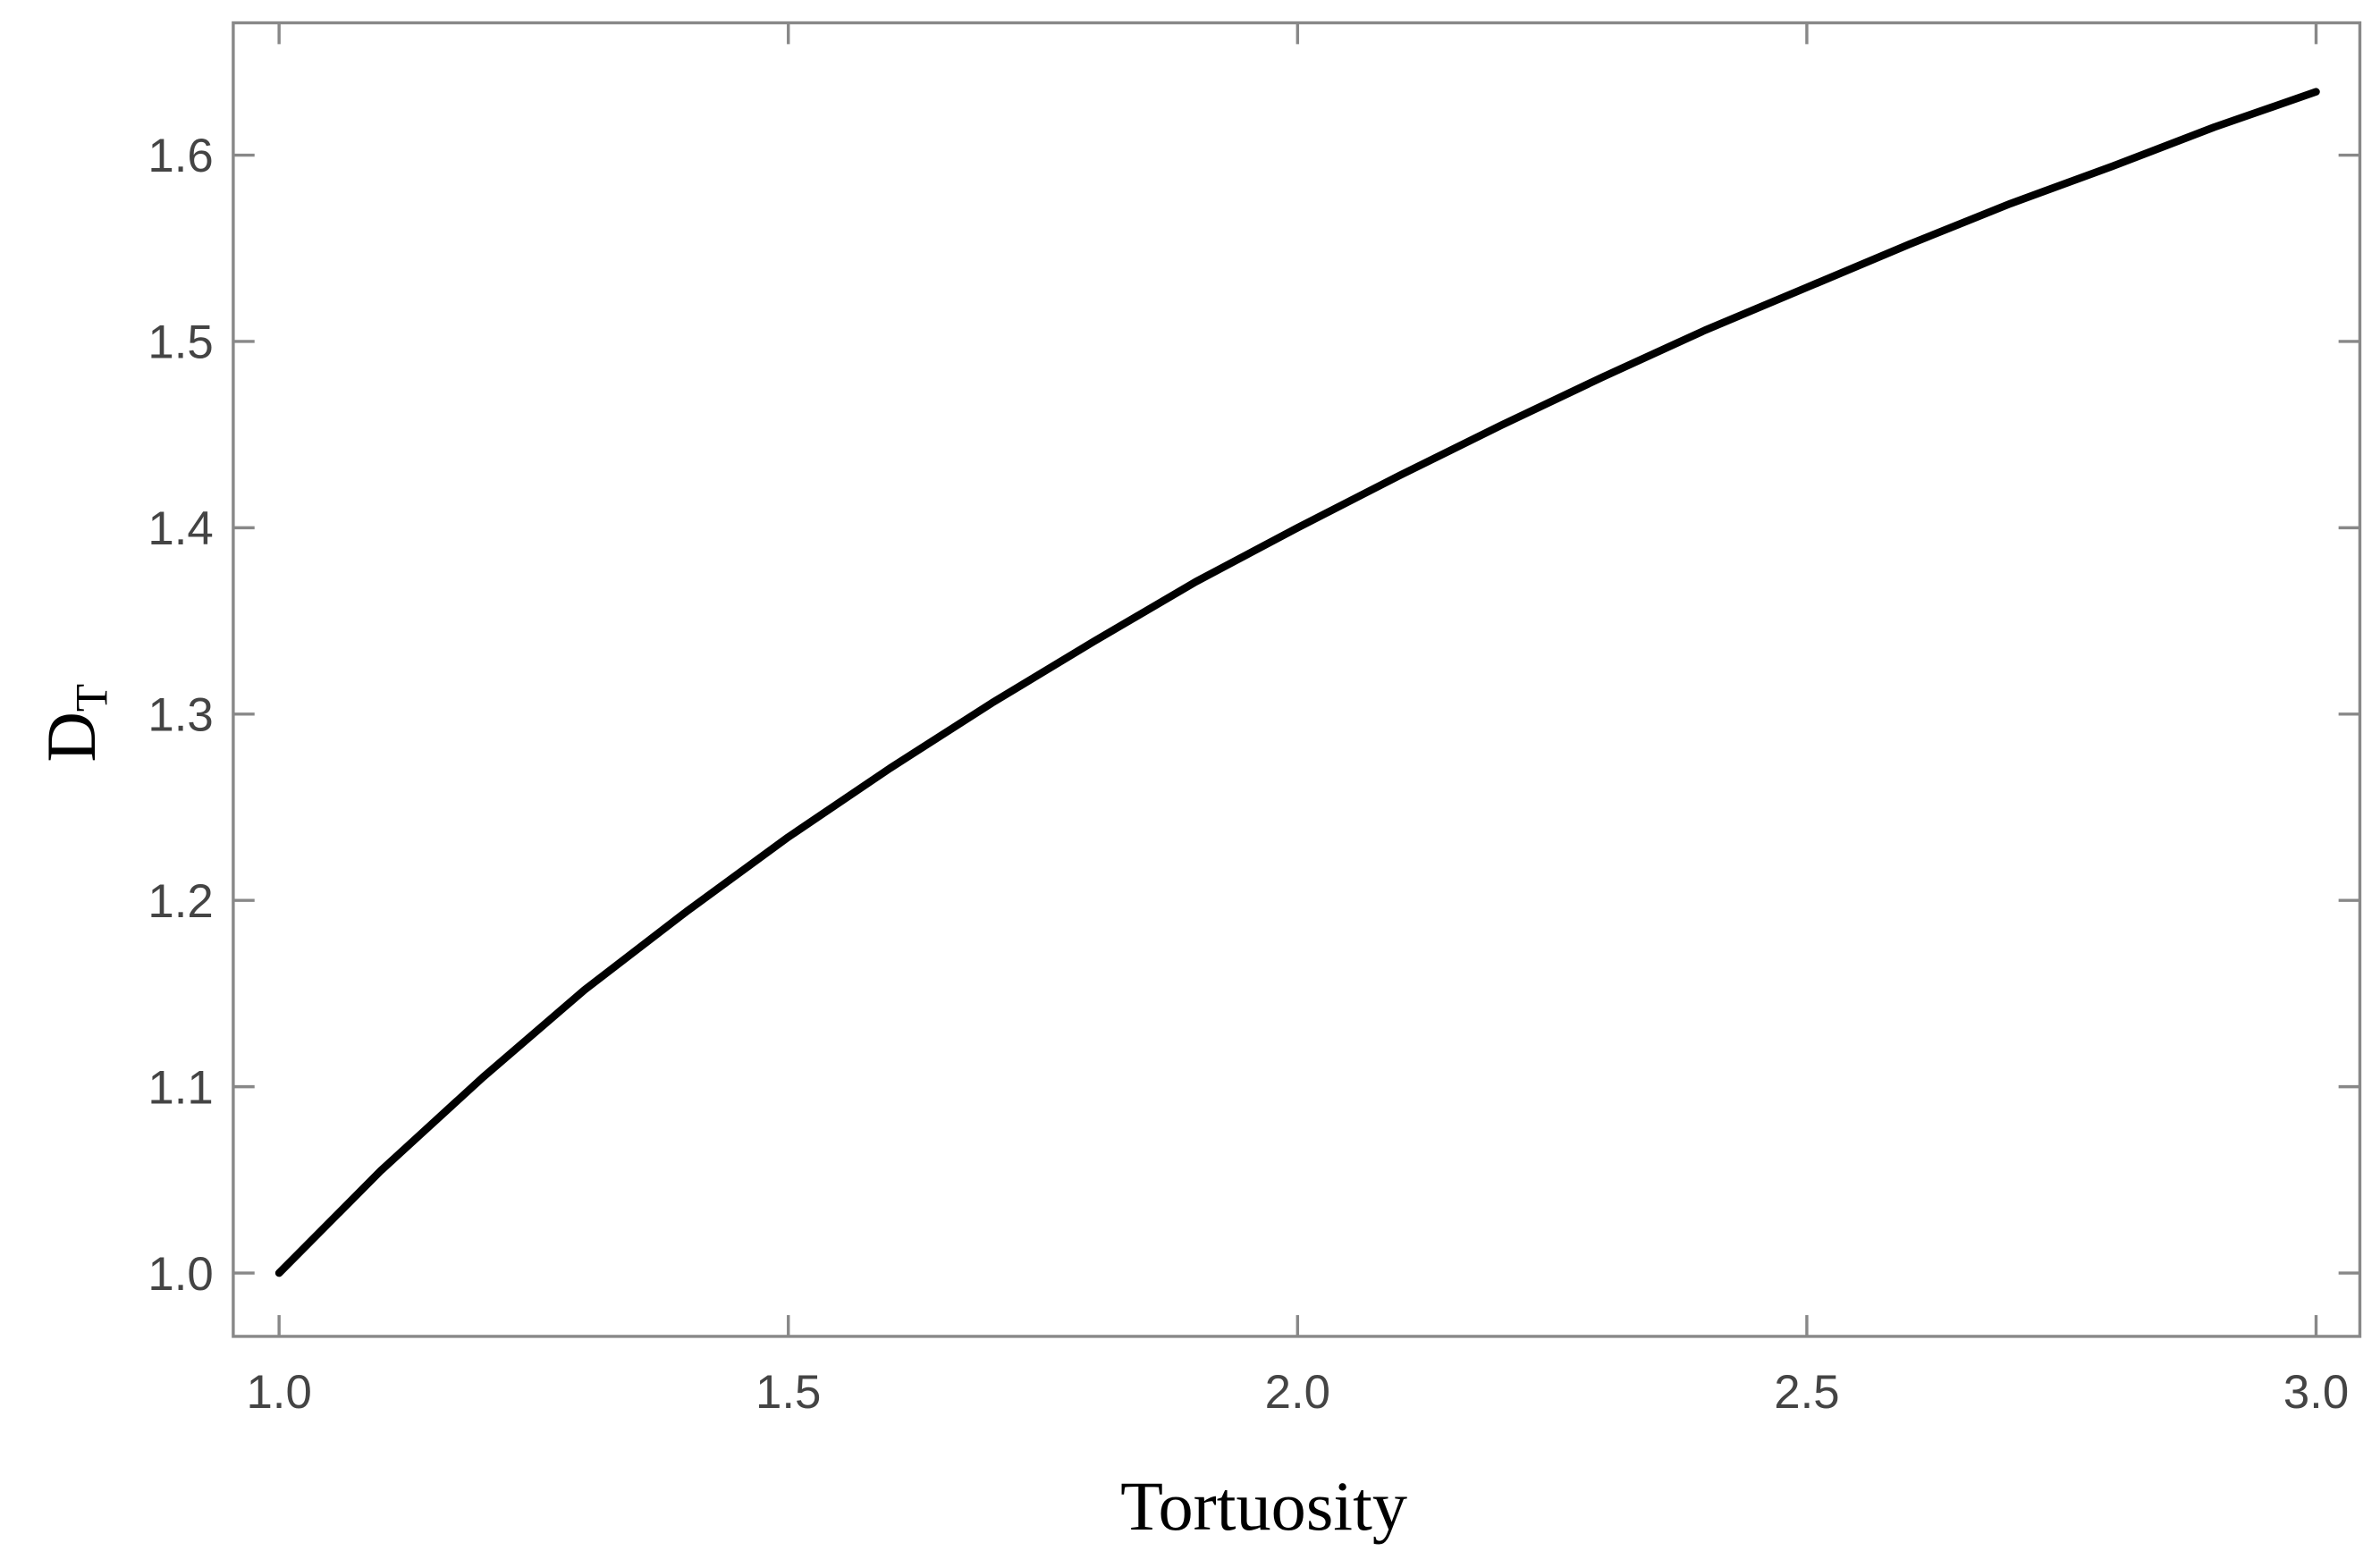  Describe the element at coordinates (71, 737) in the screenshot. I see `y-axis-label-main: D` at that location.